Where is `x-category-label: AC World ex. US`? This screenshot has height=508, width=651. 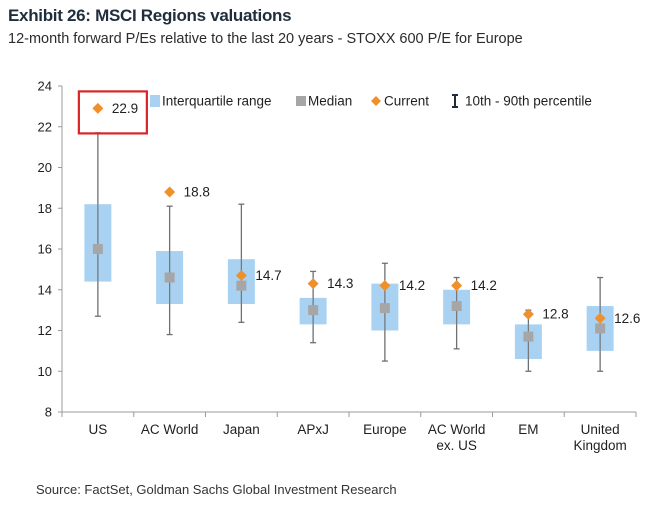
x-category-label: AC World ex. US is located at coordinates (457, 437).